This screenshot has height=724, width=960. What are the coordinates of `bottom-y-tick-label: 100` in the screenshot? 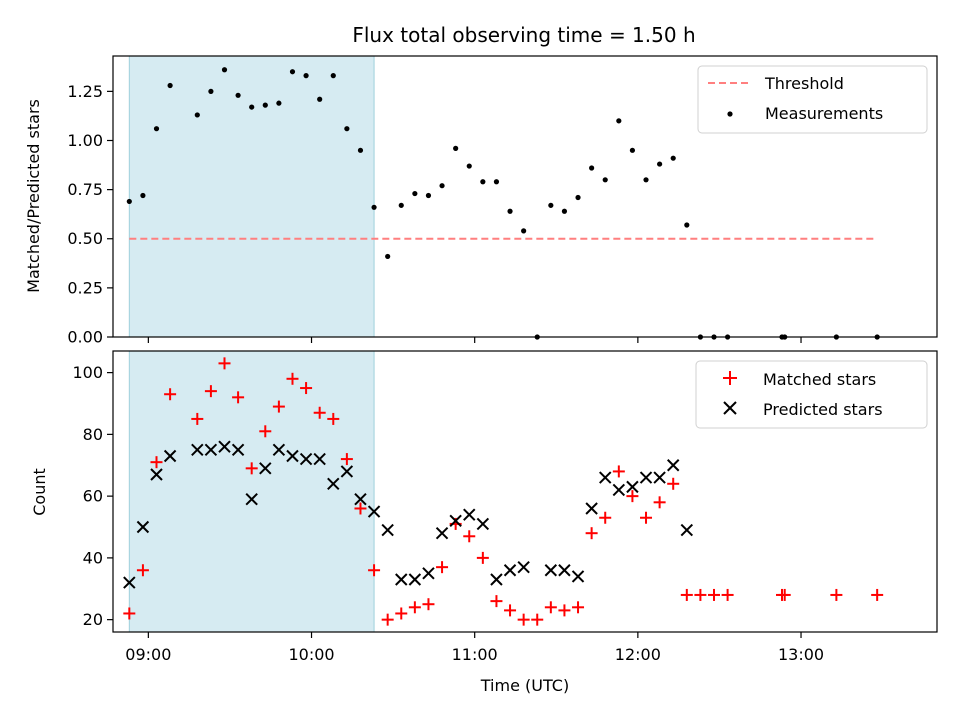 It's located at (87, 372).